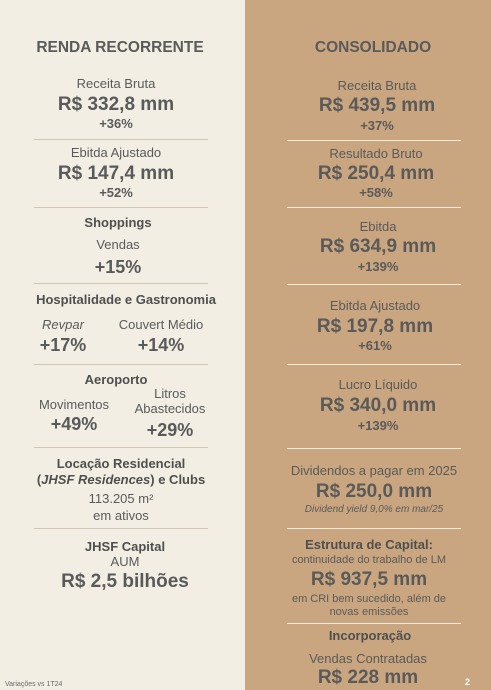 This screenshot has width=491, height=690. What do you see at coordinates (170, 393) in the screenshot?
I see `litros-label-1: Litros` at bounding box center [170, 393].